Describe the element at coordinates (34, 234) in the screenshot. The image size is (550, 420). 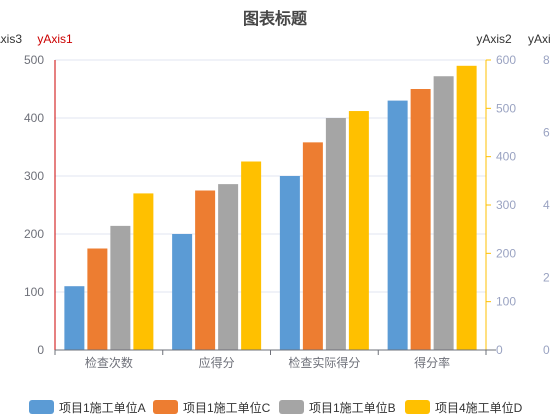
I see `y-axis-1-tick-label: 200` at that location.